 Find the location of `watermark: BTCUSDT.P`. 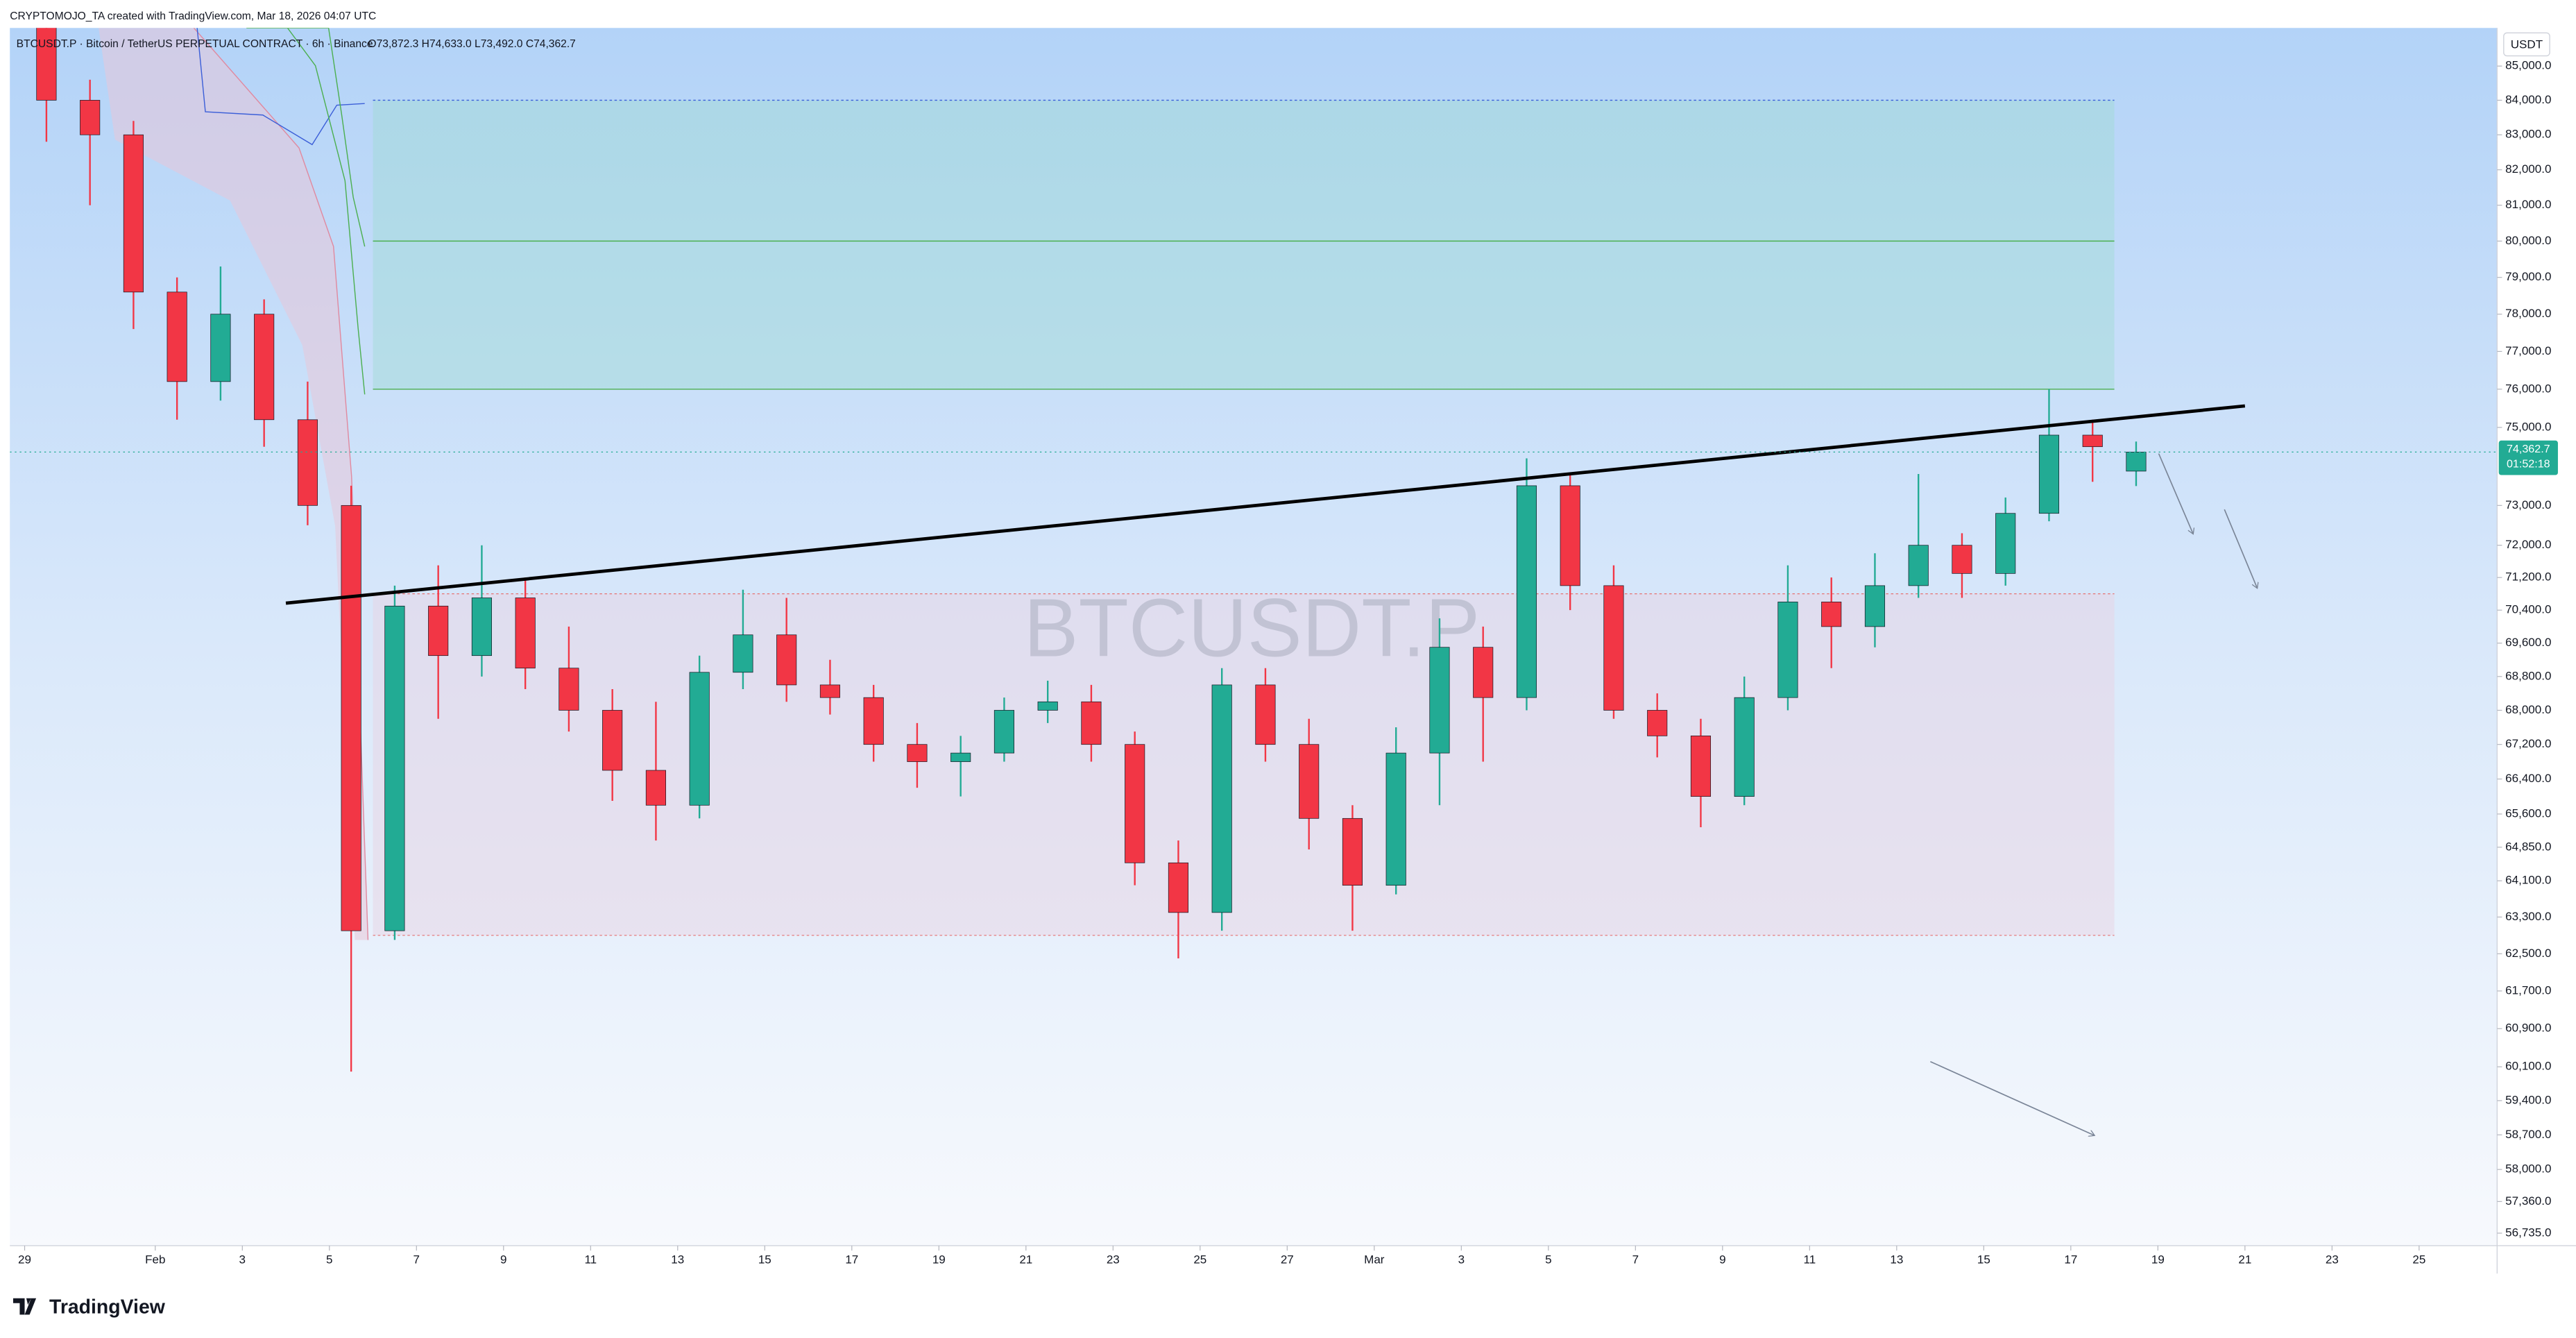

watermark: BTCUSDT.P is located at coordinates (1252, 628).